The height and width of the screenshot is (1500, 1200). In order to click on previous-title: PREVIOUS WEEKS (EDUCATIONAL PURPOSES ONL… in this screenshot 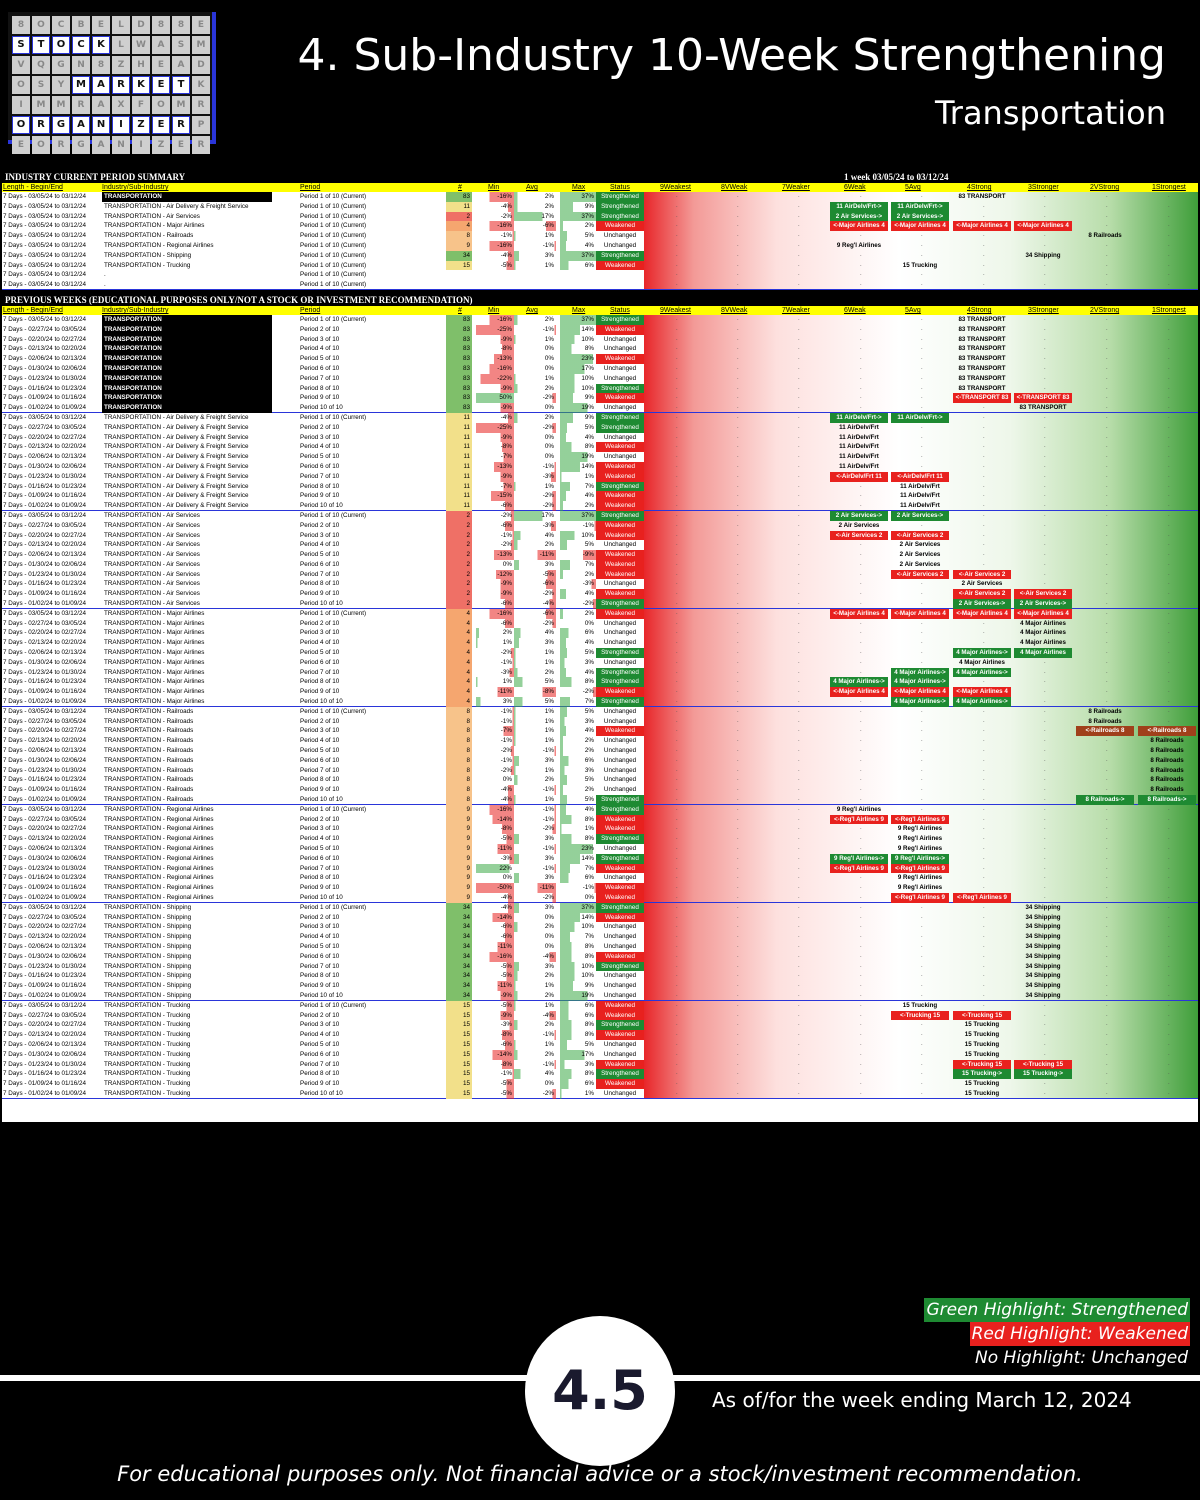, I will do `click(239, 299)`.